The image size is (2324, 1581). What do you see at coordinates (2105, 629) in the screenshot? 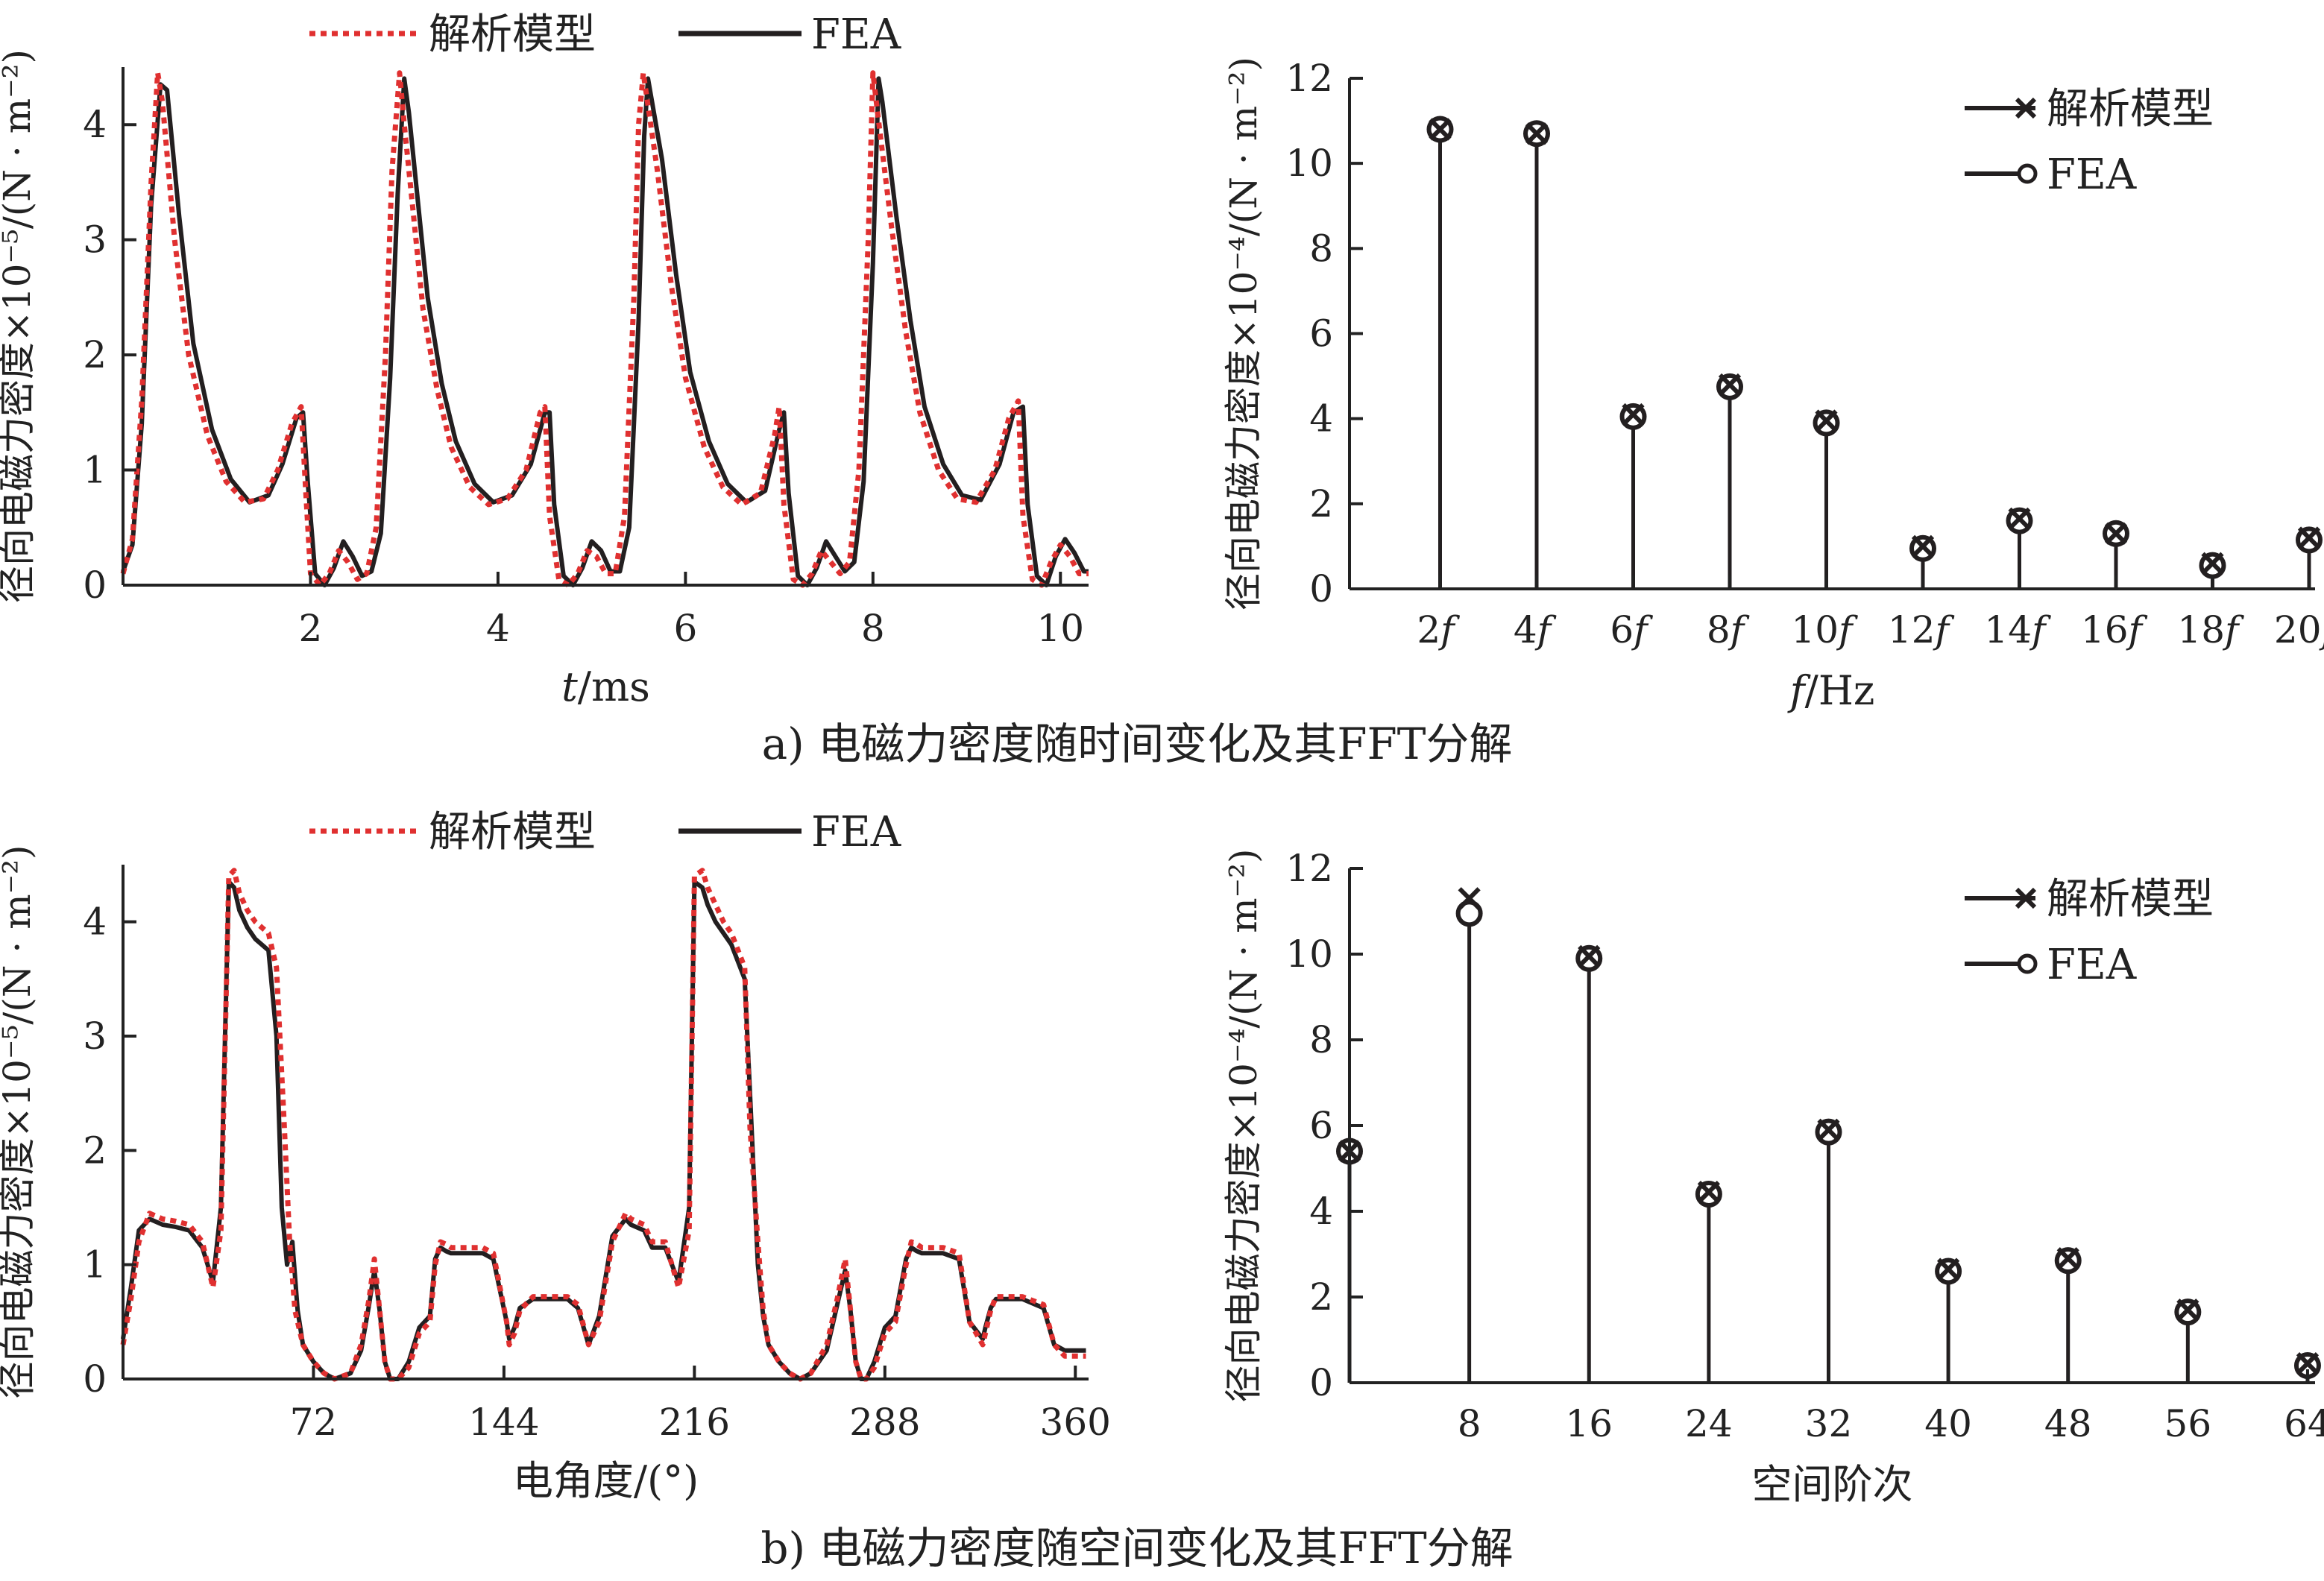
I see `x-tick-number: 16` at bounding box center [2105, 629].